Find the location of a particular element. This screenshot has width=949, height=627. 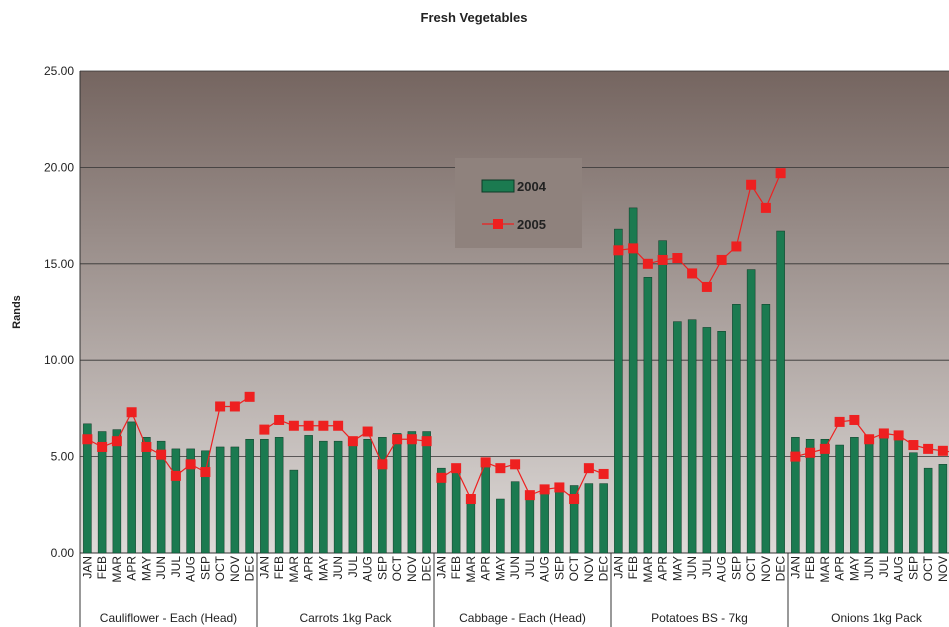

legend-label: 2004 is located at coordinates (532, 186).